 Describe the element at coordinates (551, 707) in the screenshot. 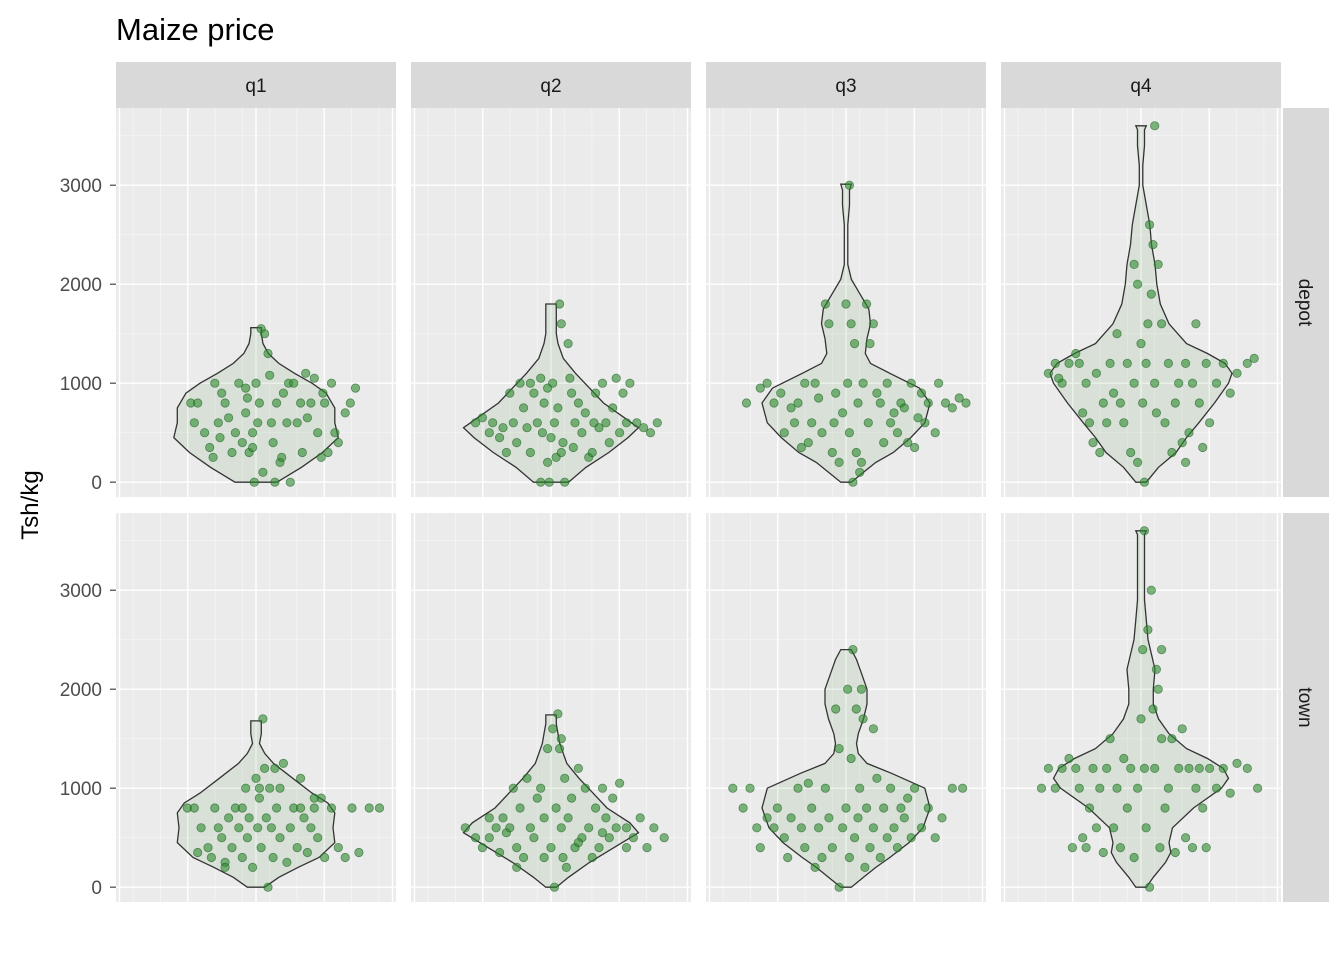

I see `panel-town-q2` at that location.